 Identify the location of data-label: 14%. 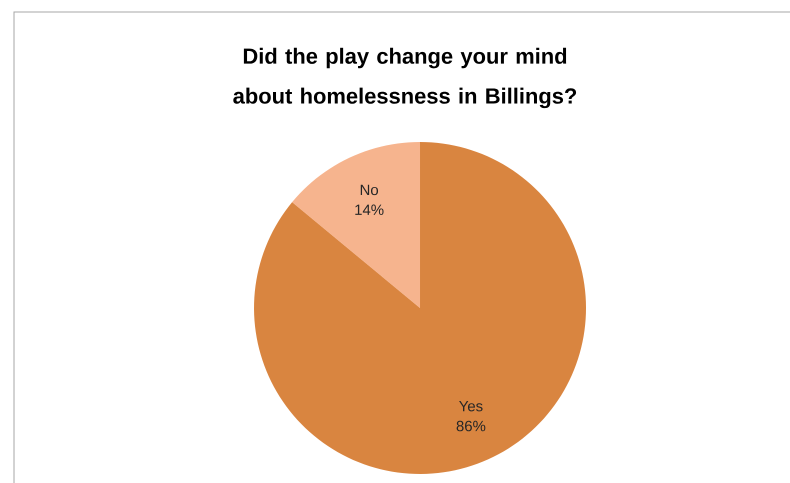
(369, 209).